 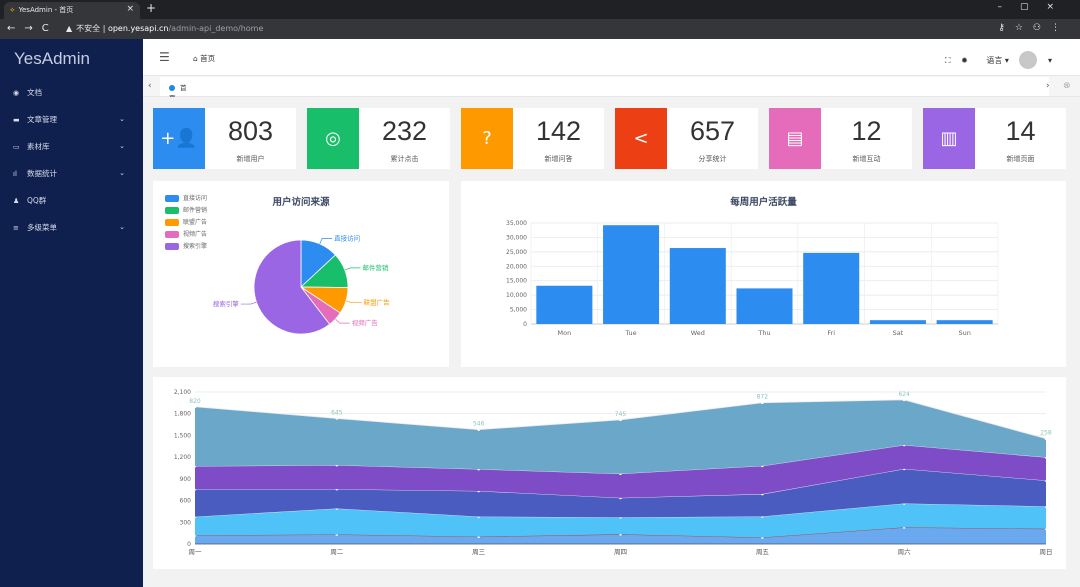 What do you see at coordinates (196, 552) in the screenshot?
I see `x-tick-label: 周一` at bounding box center [196, 552].